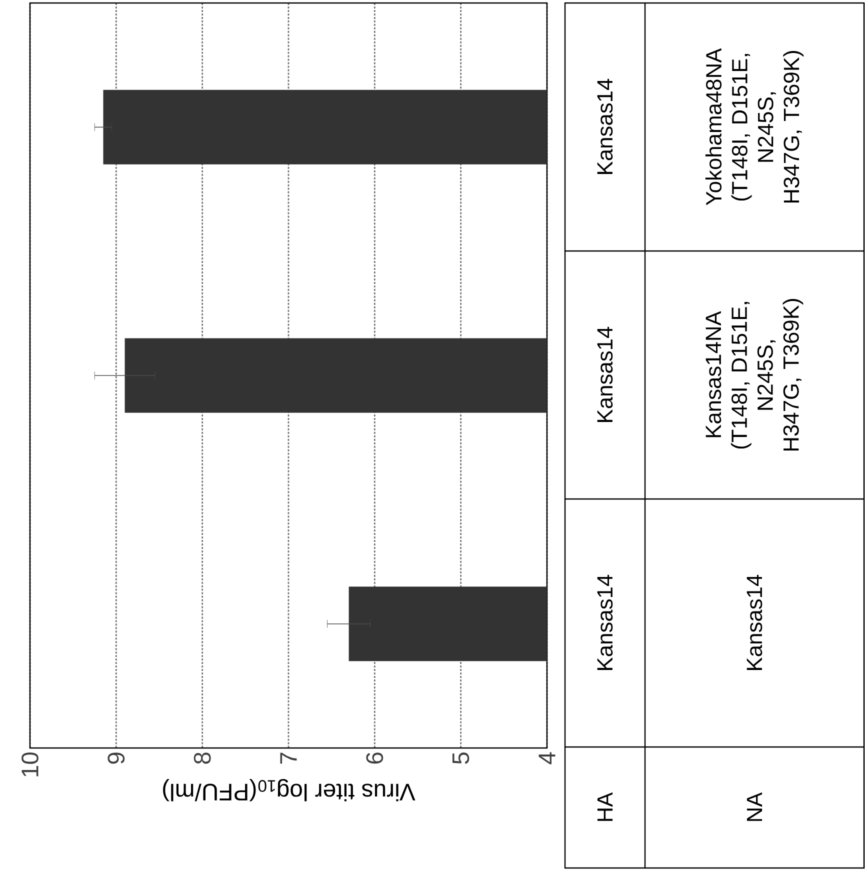 This screenshot has height=871, width=865. I want to click on x-tick-label: 5, so click(461, 758).